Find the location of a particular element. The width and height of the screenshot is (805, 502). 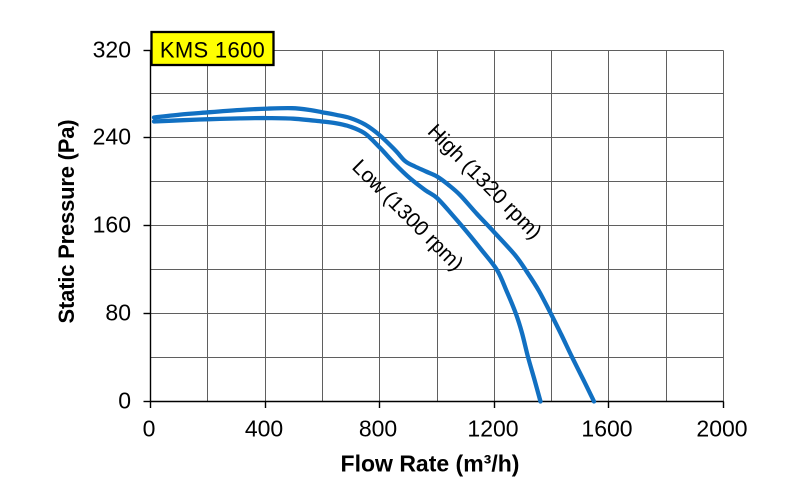

svg-text: 160 is located at coordinates (112, 225).